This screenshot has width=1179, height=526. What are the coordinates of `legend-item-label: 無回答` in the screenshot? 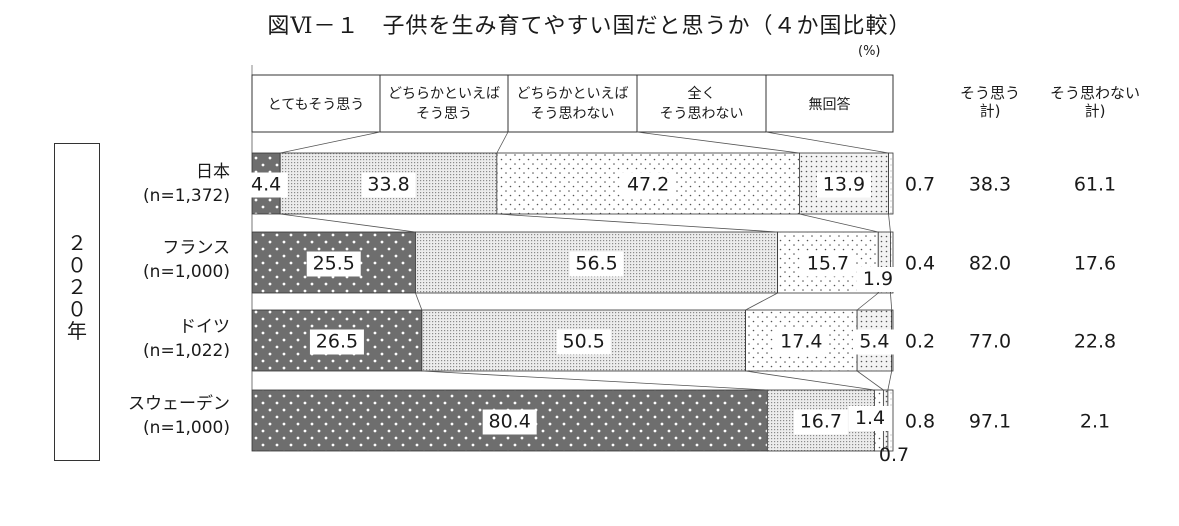 It's located at (830, 104).